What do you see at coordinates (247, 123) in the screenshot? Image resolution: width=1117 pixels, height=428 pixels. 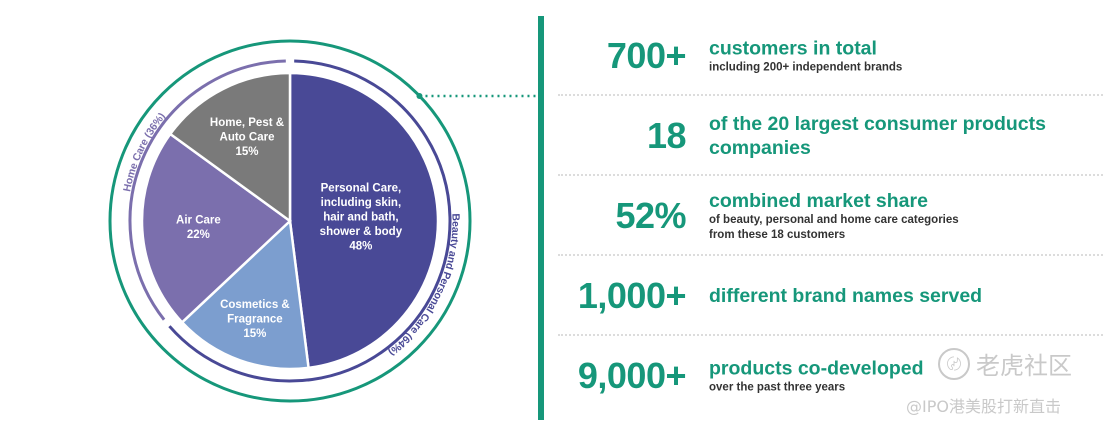 I see `slice-label: Home, Pest &` at bounding box center [247, 123].